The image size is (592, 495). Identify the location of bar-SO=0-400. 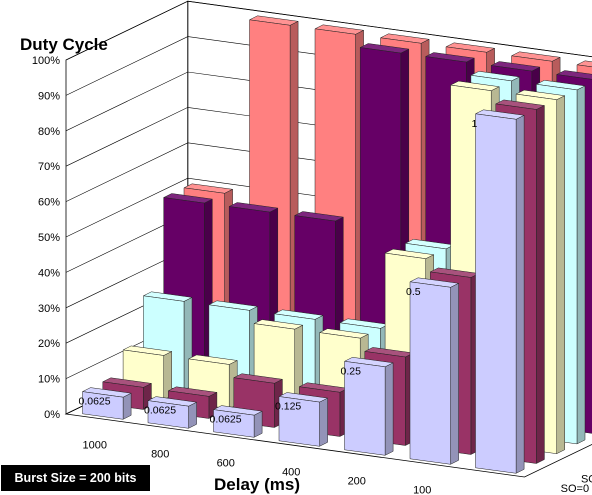
(303, 419).